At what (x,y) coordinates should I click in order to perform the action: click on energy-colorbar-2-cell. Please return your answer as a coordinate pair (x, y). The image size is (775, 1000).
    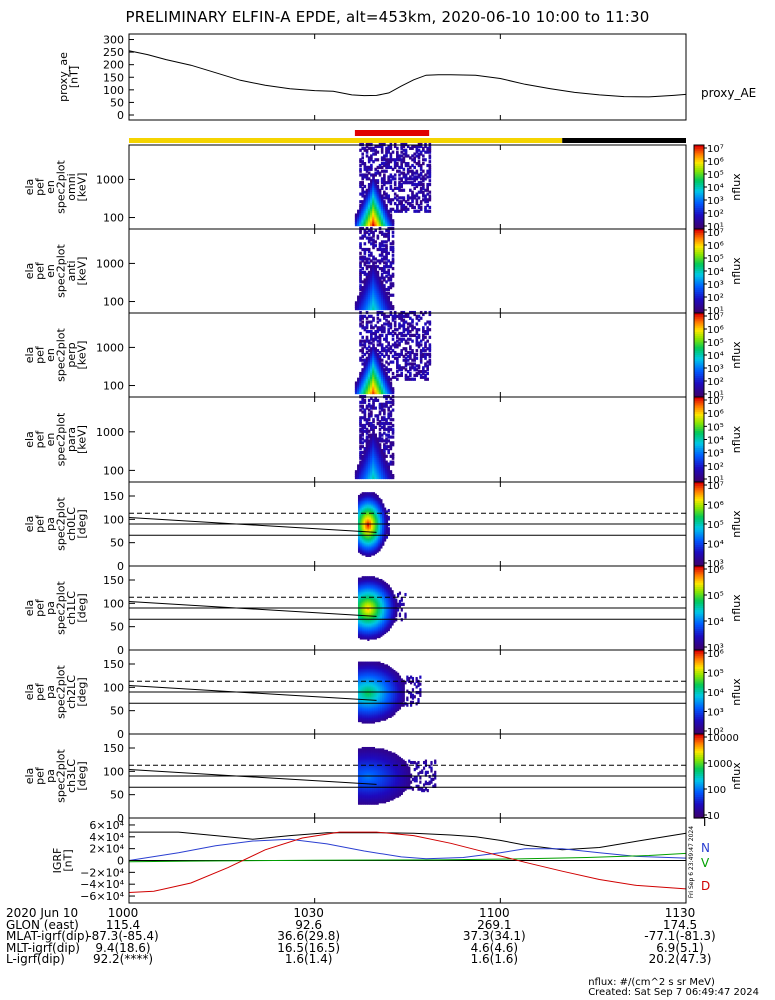
    Looking at the image, I should click on (699, 371).